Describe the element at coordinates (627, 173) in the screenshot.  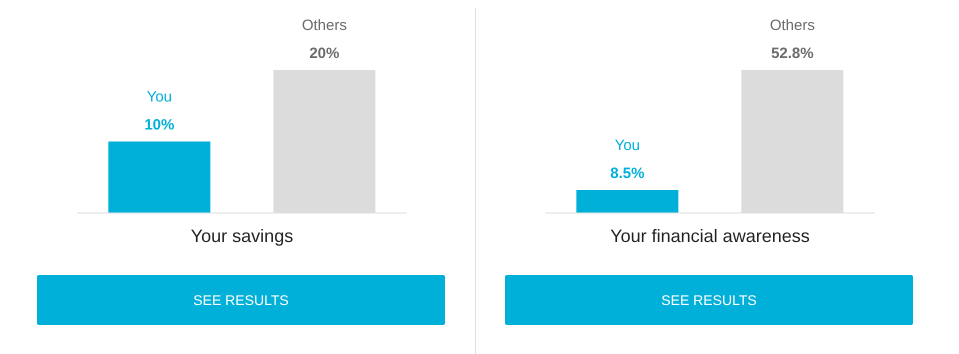
I see `data-label: 8.5%` at that location.